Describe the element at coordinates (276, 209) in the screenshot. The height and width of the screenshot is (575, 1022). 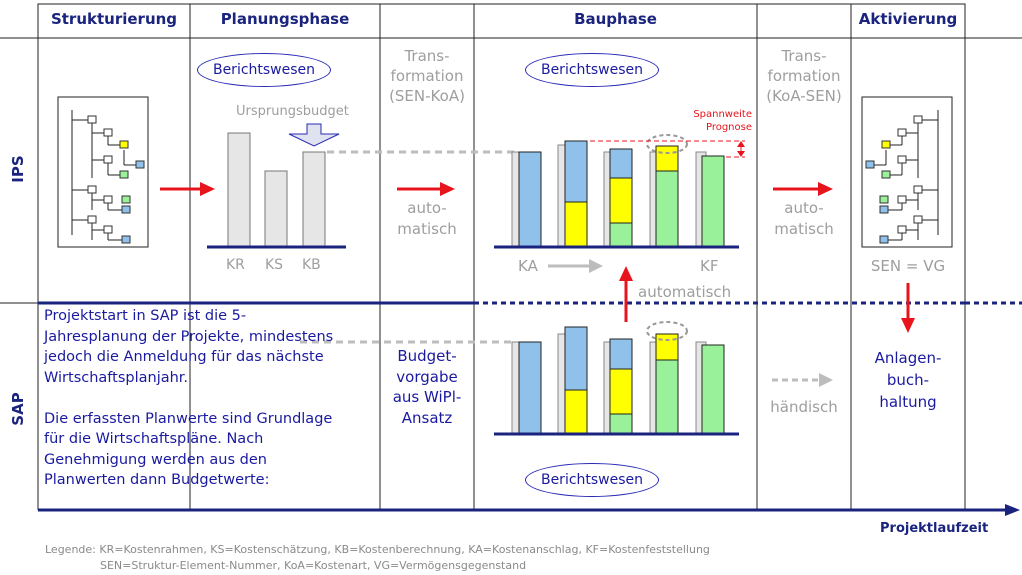
I see `bar-ks` at that location.